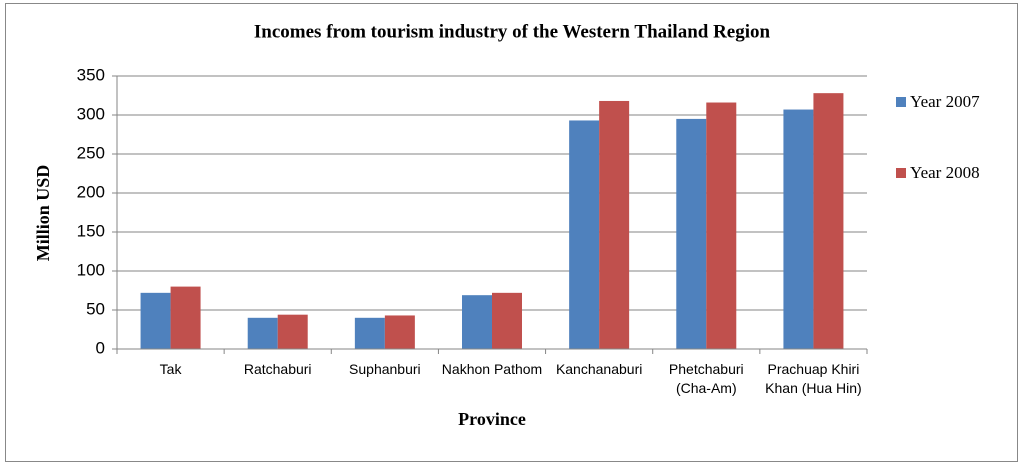 The height and width of the screenshot is (467, 1024). What do you see at coordinates (95, 308) in the screenshot?
I see `y-tick-label: 50` at bounding box center [95, 308].